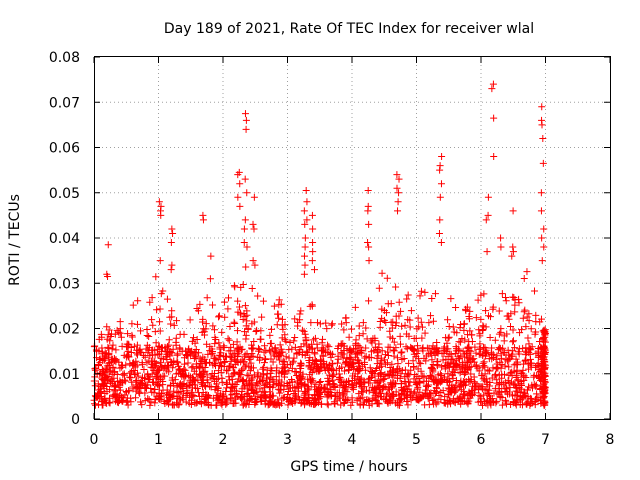 This screenshot has height=480, width=640. Describe the element at coordinates (481, 440) in the screenshot. I see `x-tick-label: 6` at that location.